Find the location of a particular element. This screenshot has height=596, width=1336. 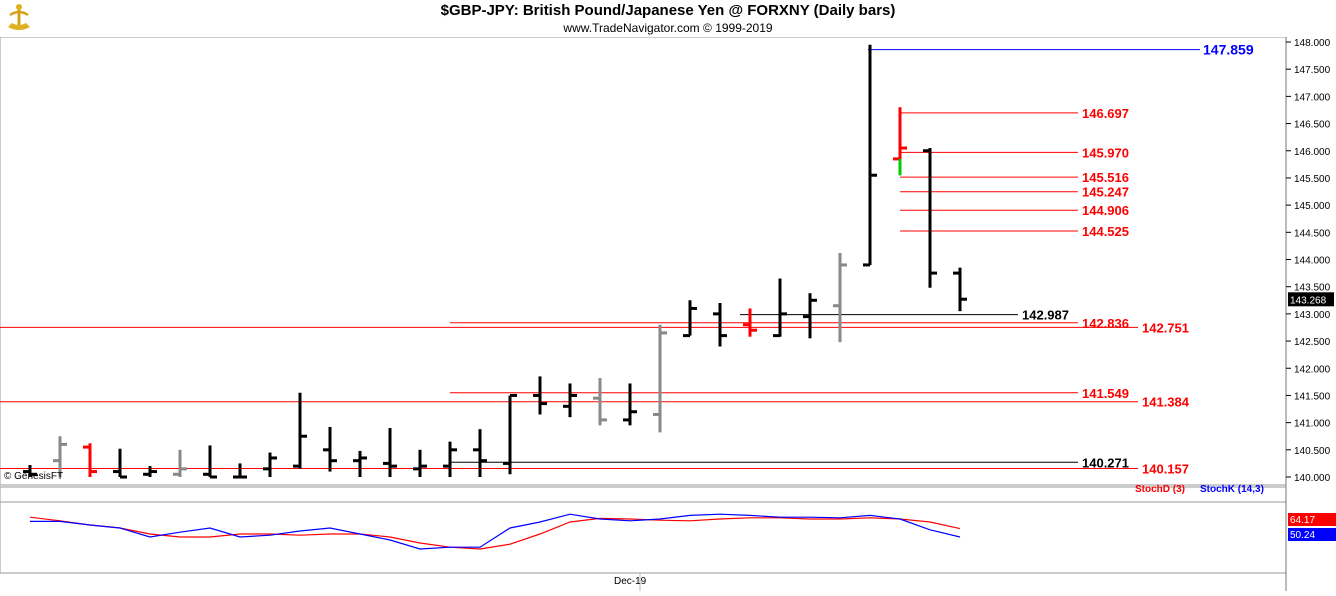

level-label: 141.384 is located at coordinates (1166, 402).